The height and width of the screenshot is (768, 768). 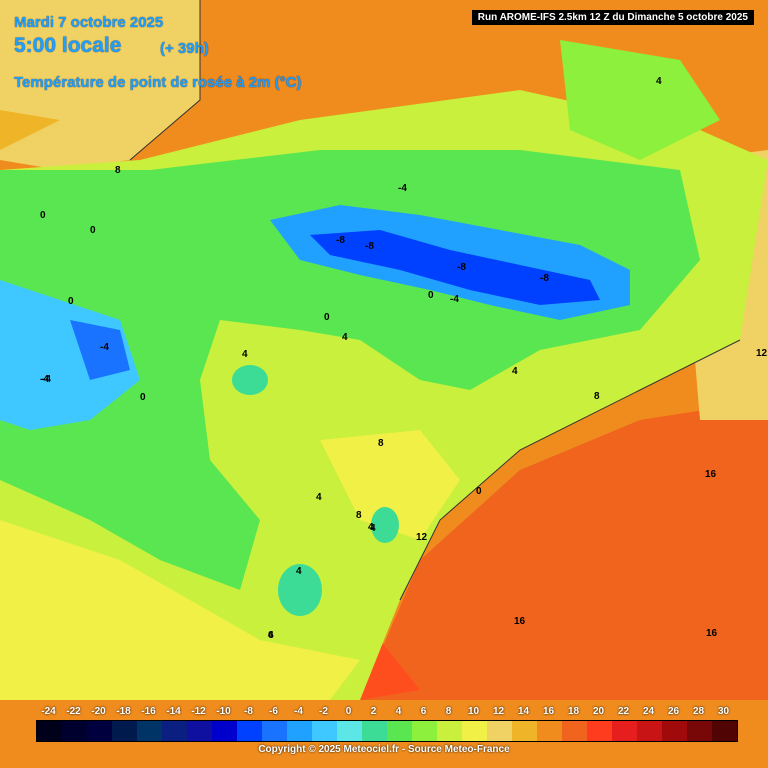 I want to click on scale-tick-label: -24, so click(x=48, y=711).